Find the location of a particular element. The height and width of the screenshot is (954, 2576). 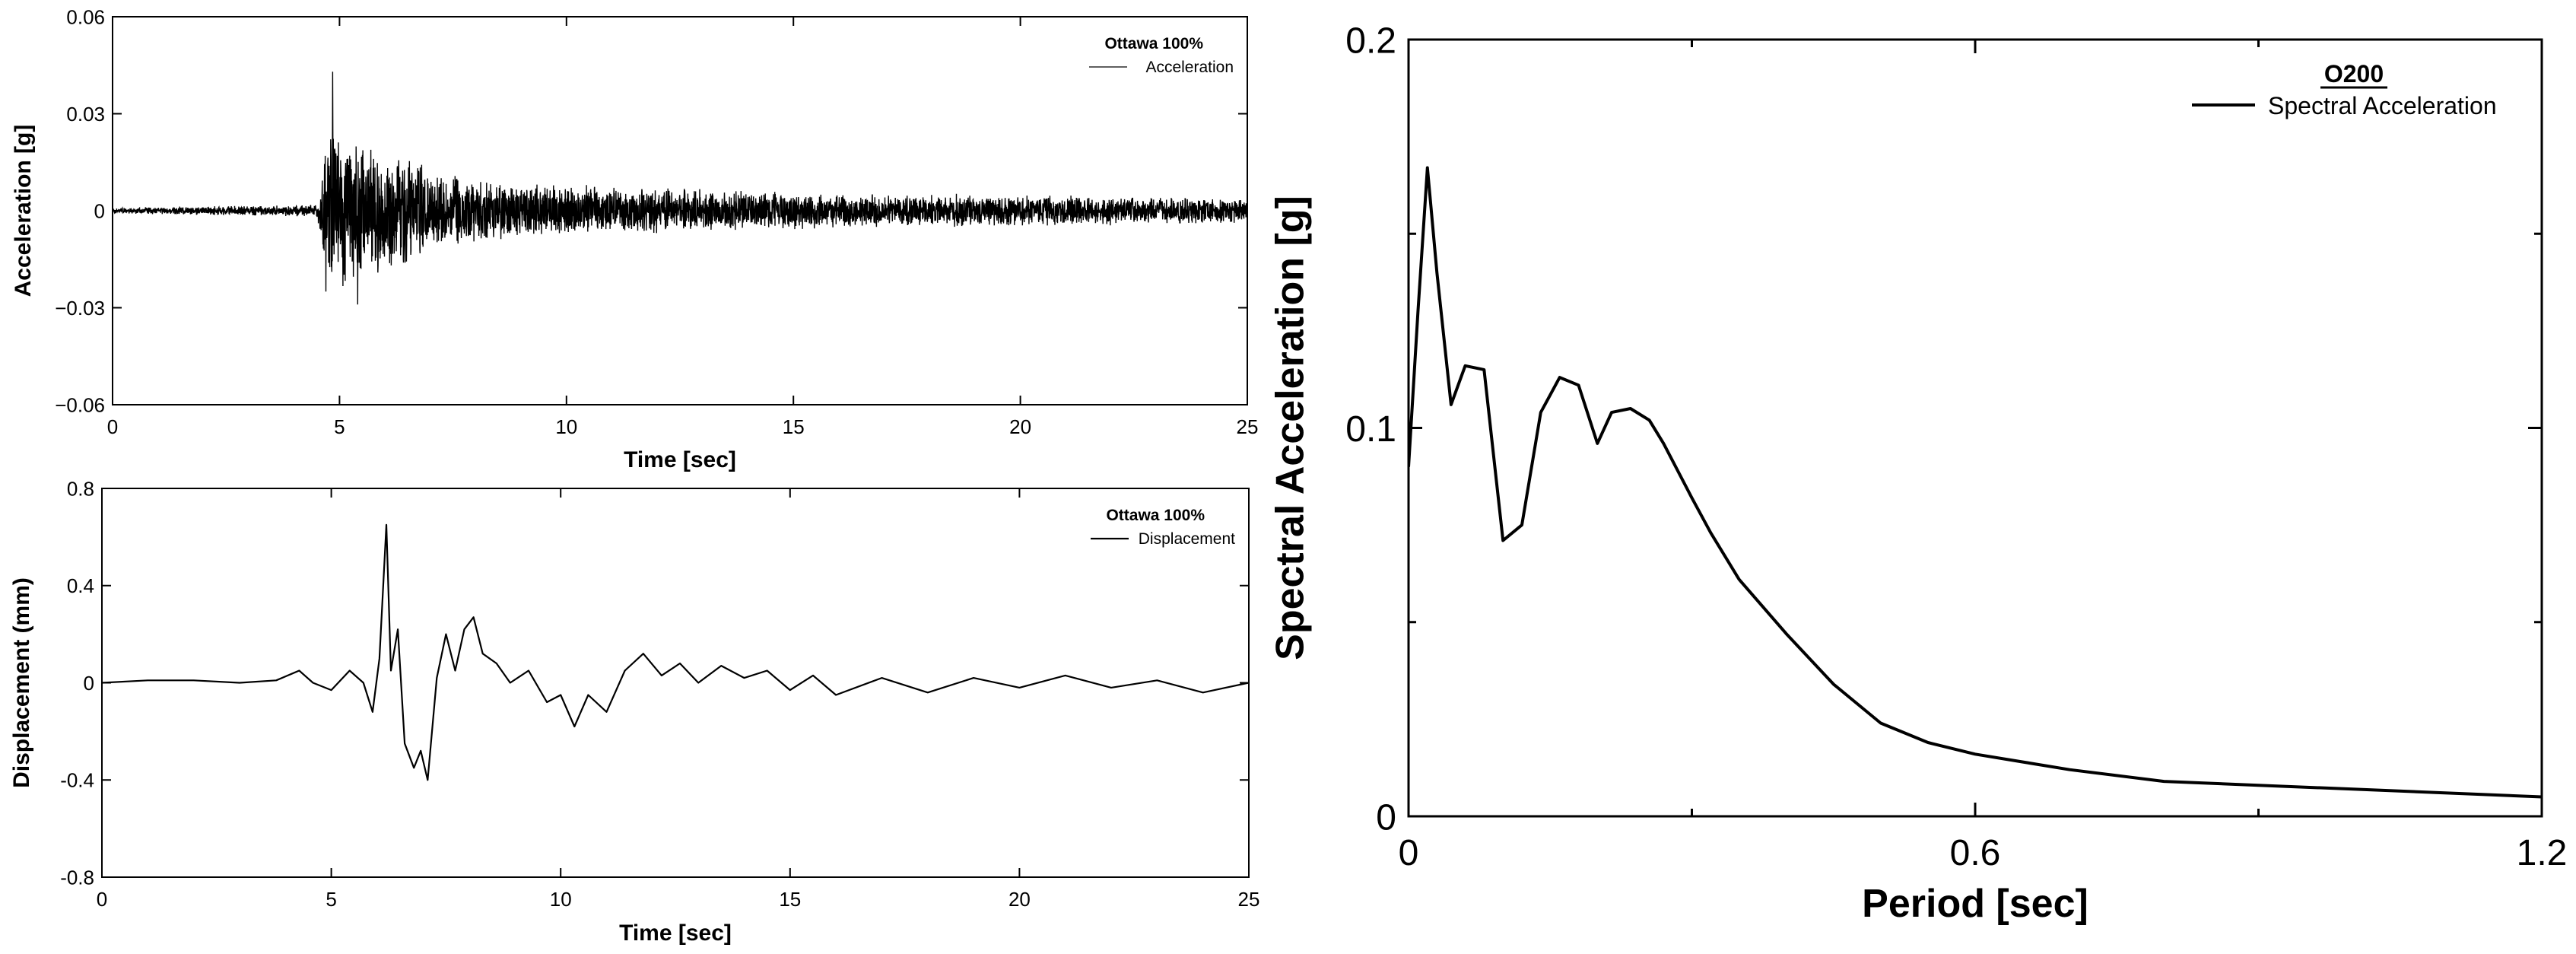

y-tick-label: 0.2 is located at coordinates (1370, 41).